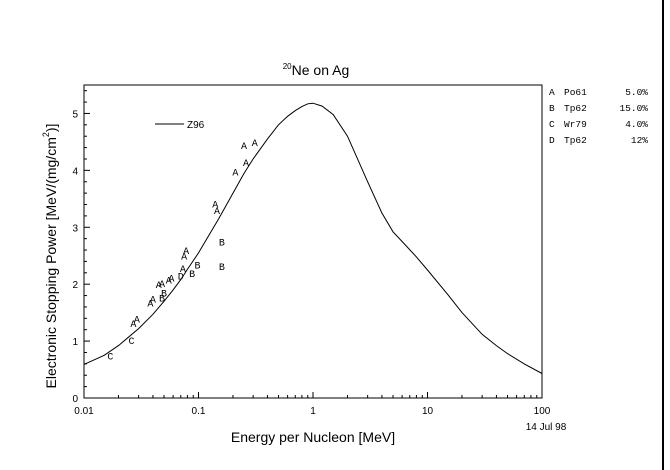 Image resolution: width=670 pixels, height=470 pixels. Describe the element at coordinates (84, 411) in the screenshot. I see `x-tick-label: 0.01` at that location.